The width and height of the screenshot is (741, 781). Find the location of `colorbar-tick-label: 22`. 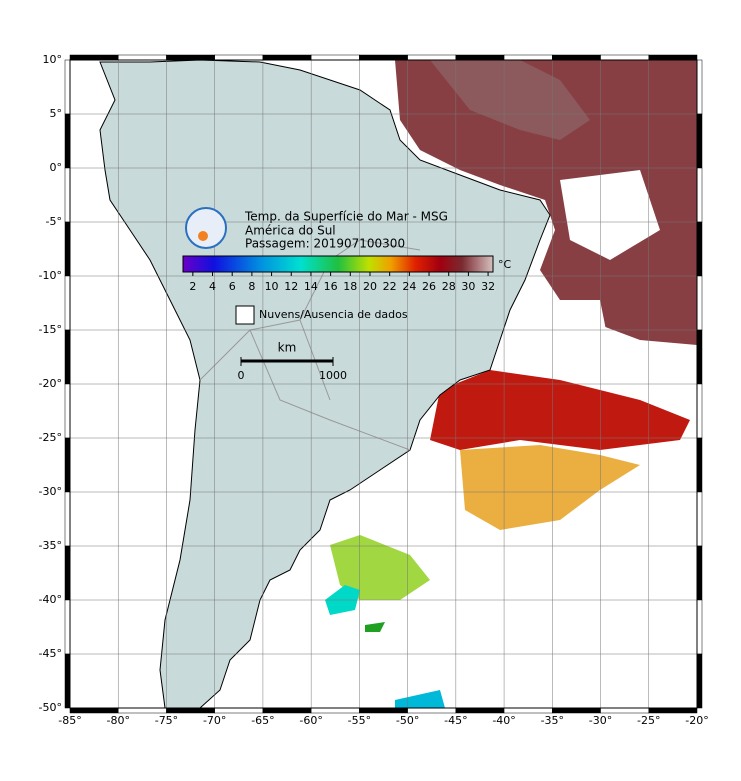

colorbar-tick-label: 22 is located at coordinates (390, 286).